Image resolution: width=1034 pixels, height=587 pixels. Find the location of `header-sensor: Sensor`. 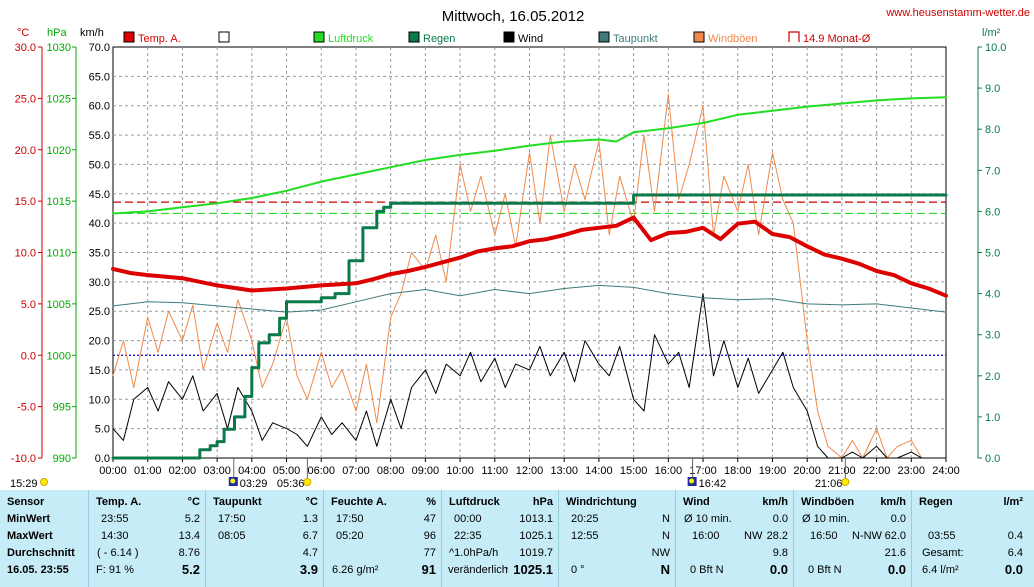

header-sensor: Sensor is located at coordinates (26, 502).